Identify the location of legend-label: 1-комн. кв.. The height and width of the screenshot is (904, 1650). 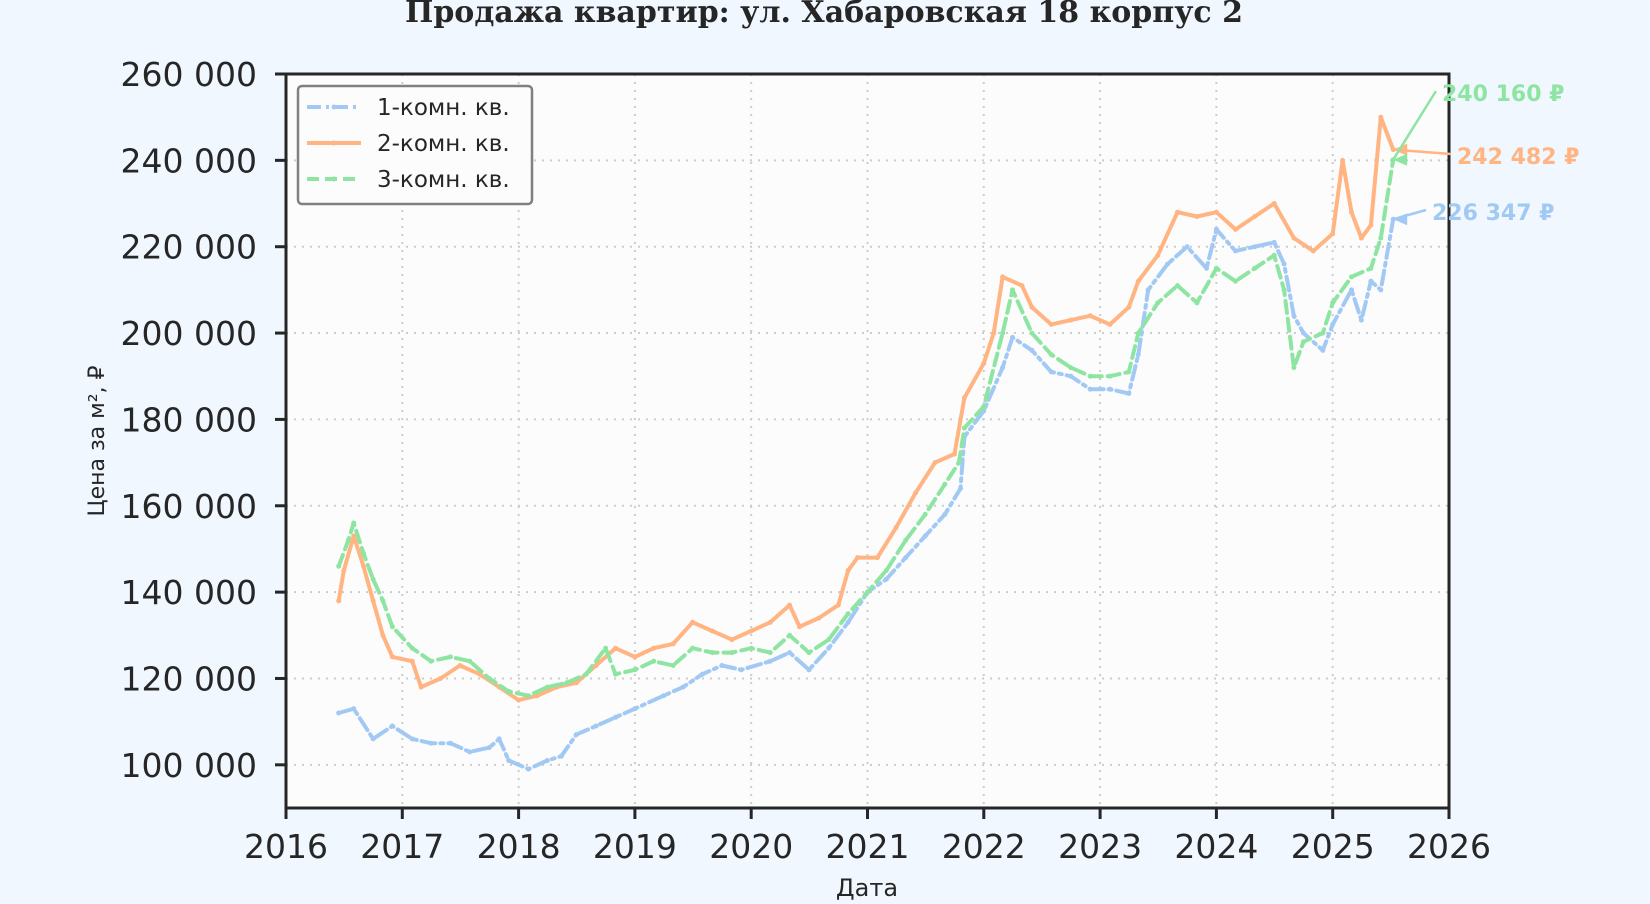
(443, 108).